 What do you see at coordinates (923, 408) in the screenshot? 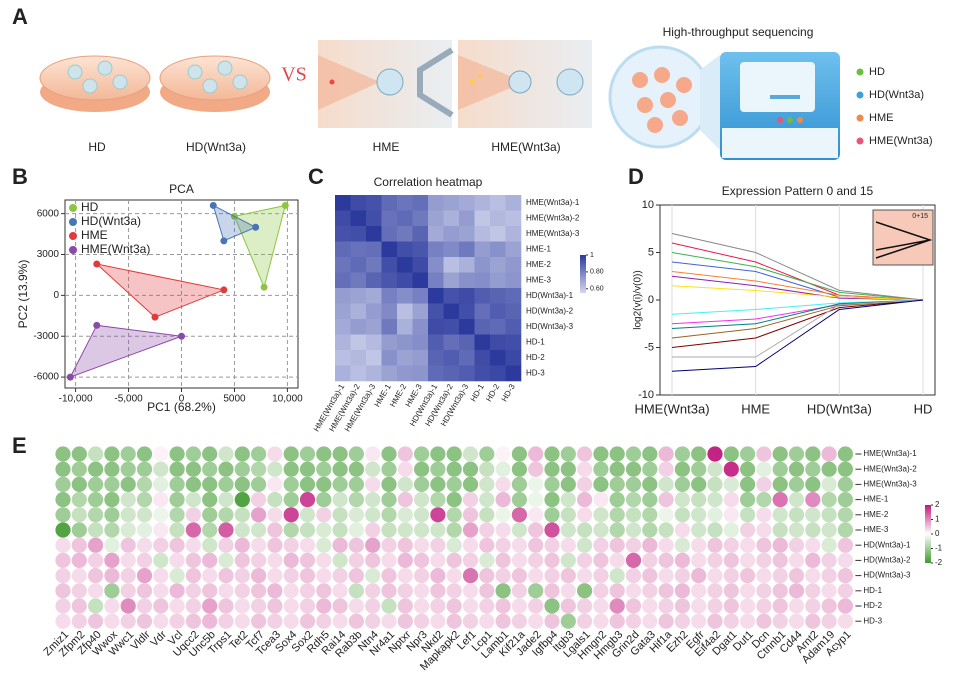
I see `x-tick-label: HD` at bounding box center [923, 408].